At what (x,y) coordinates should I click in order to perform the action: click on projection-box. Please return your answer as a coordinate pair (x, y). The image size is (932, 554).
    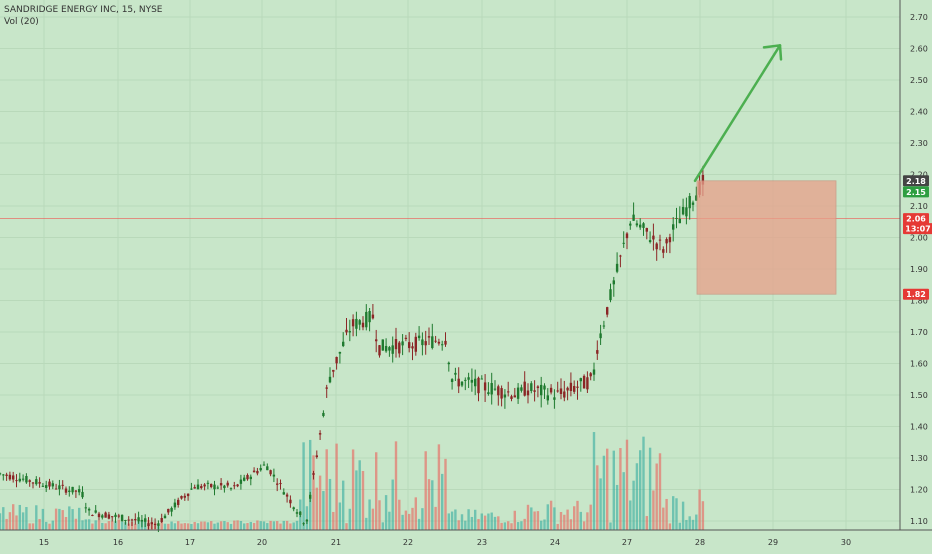
    Looking at the image, I should click on (766, 237).